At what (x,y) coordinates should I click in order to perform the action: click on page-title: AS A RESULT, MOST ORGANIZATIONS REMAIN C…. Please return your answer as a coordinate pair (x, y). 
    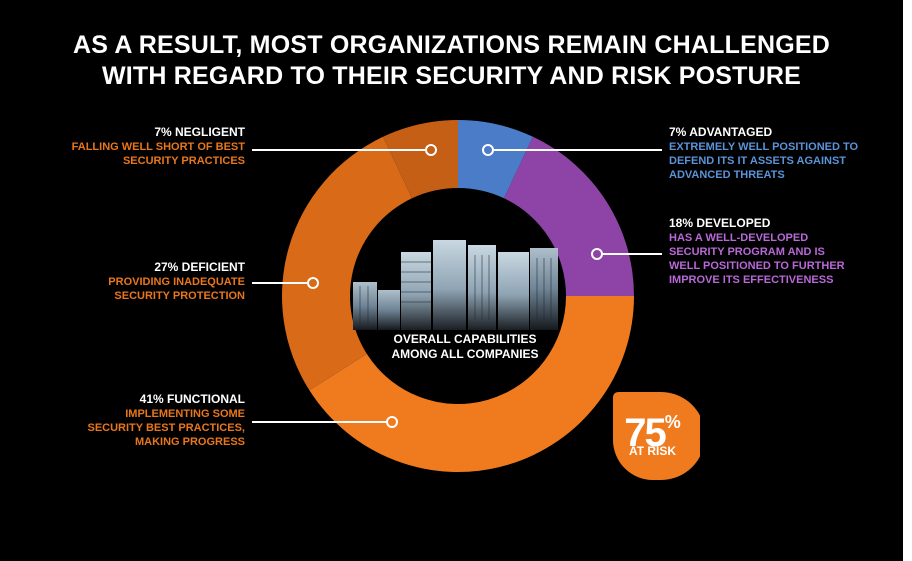
    Looking at the image, I should click on (451, 61).